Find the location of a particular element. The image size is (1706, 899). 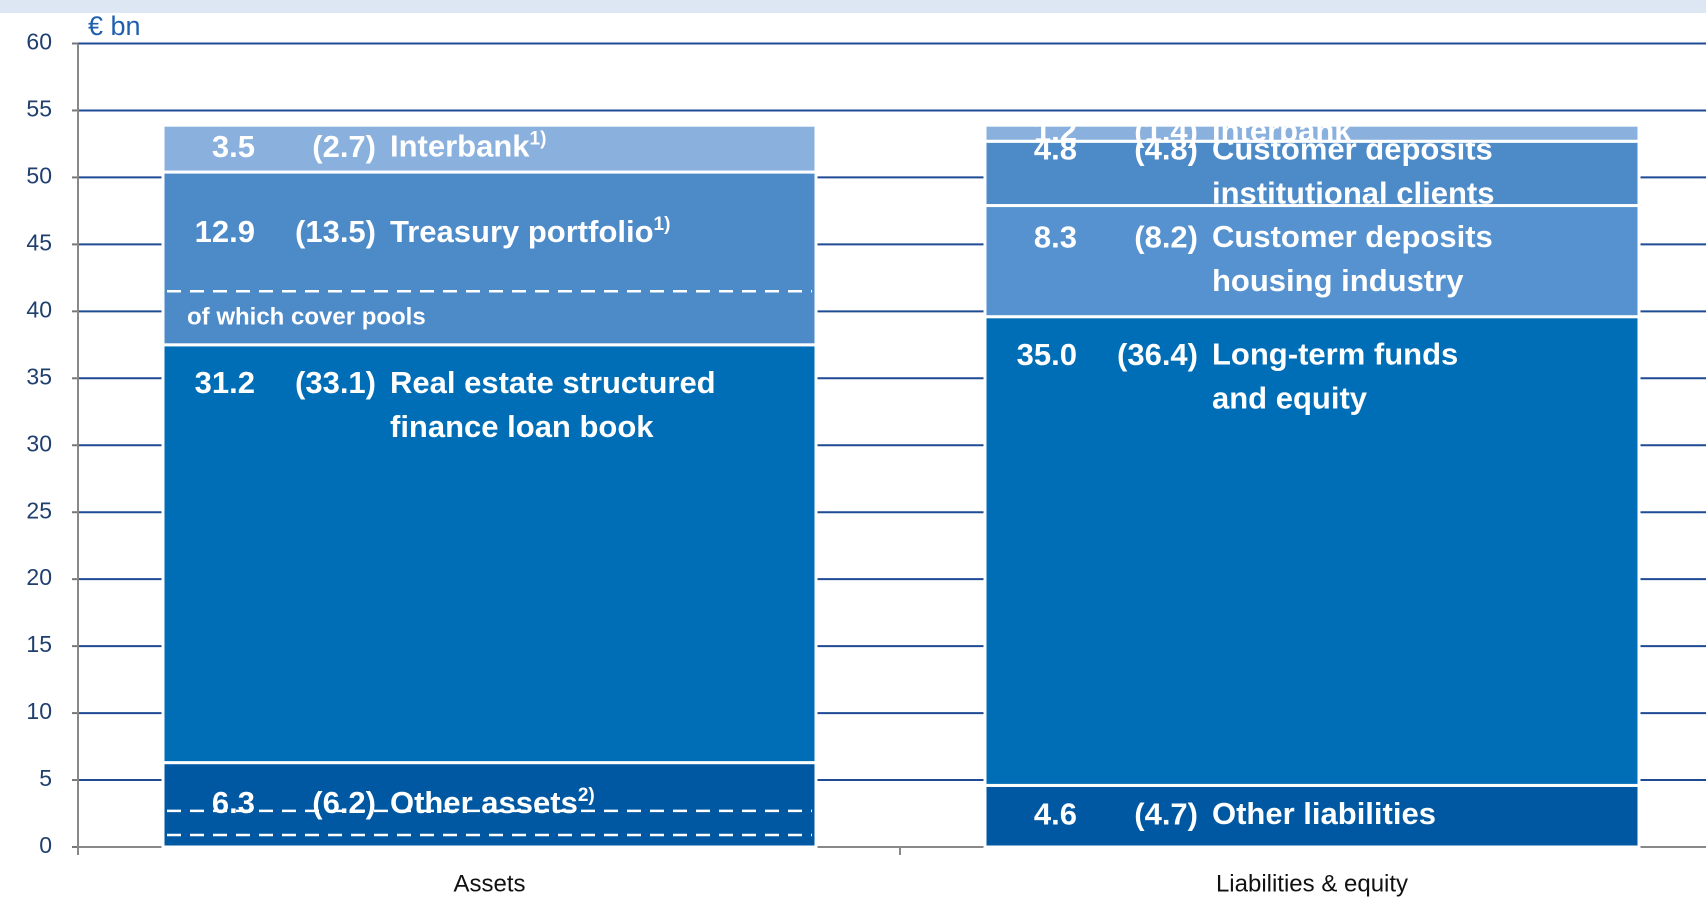

segment-name: housing industry is located at coordinates (1338, 280).